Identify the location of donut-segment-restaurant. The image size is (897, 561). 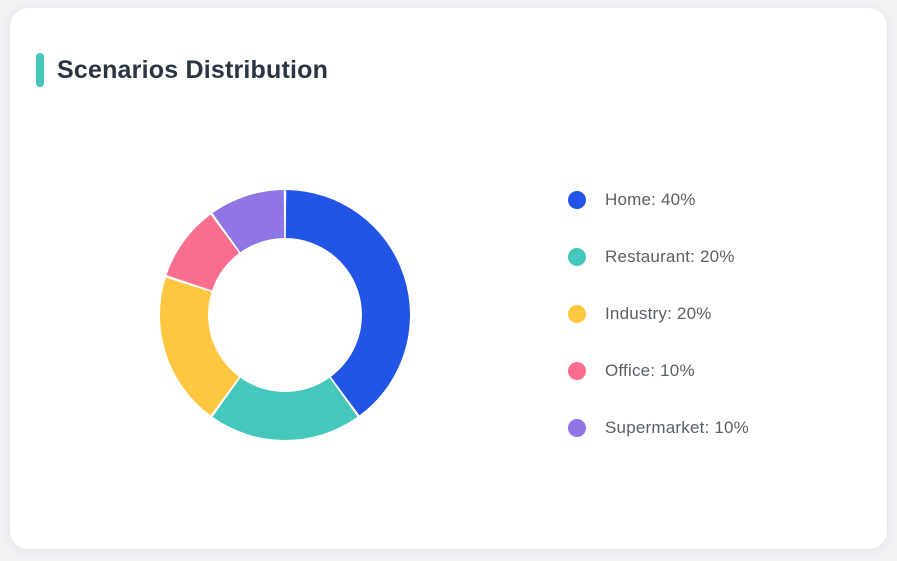
(285, 409).